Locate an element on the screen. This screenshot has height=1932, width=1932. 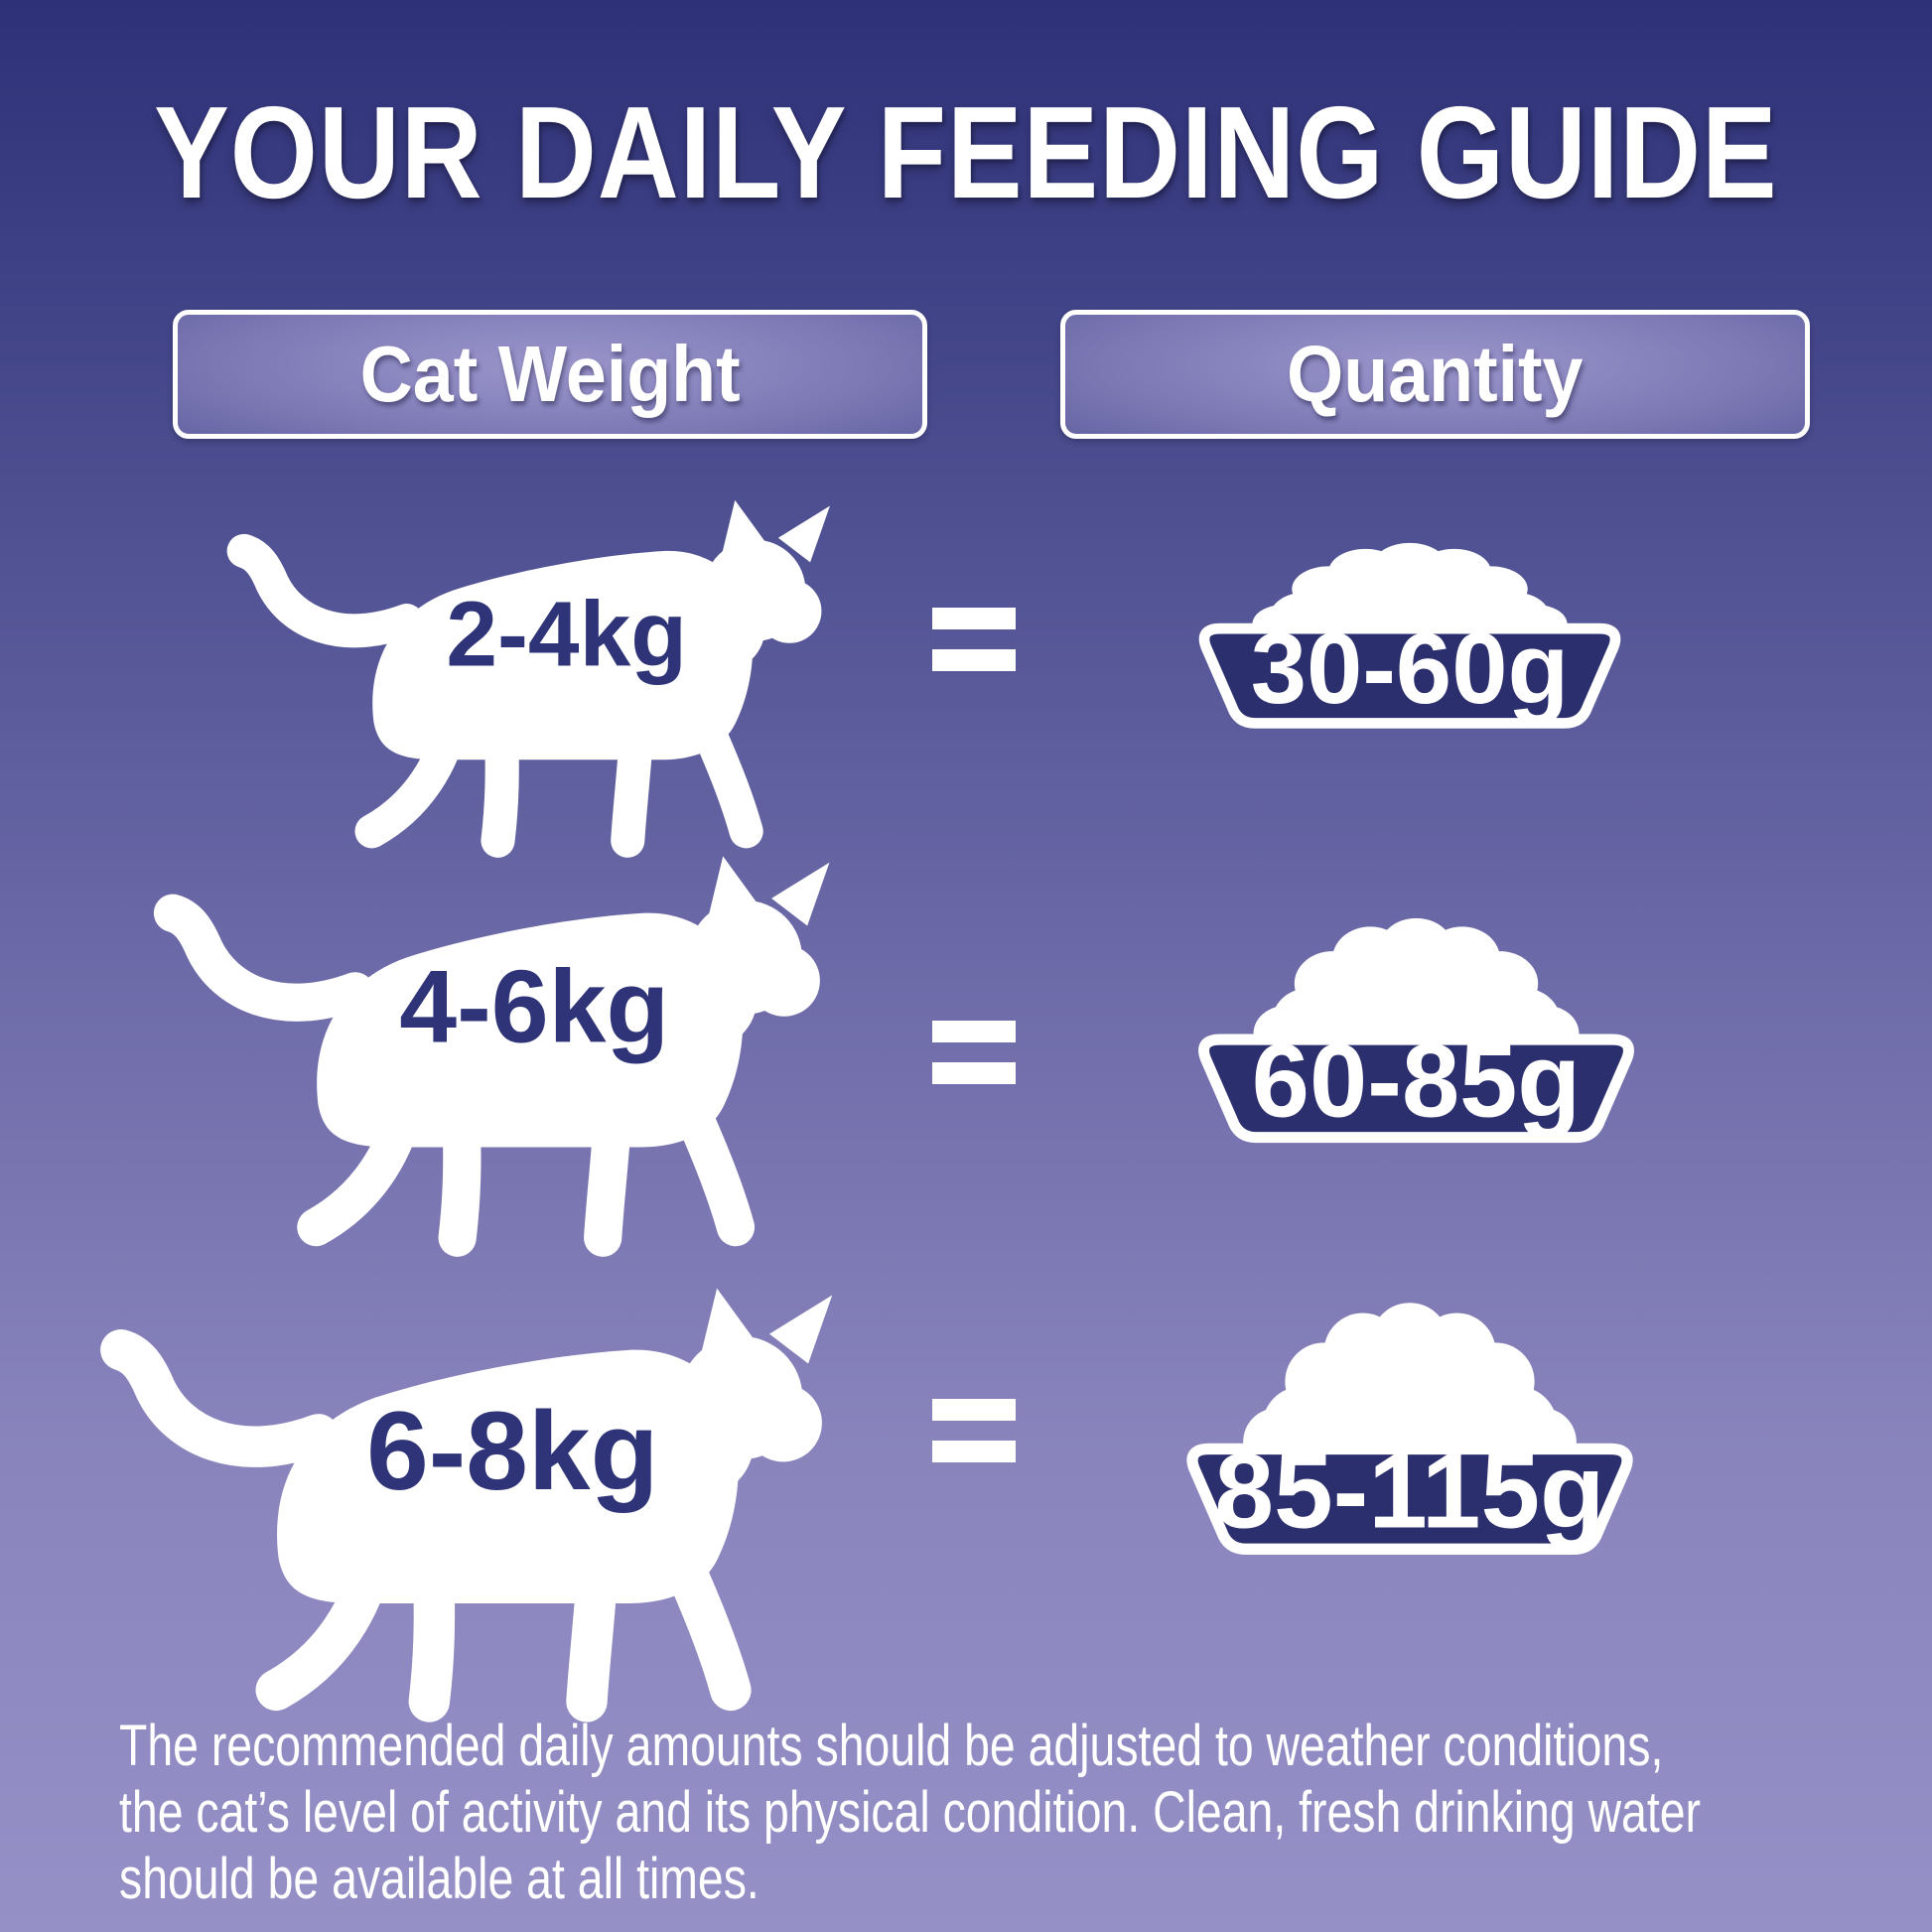
column-header-cat-weight: Cat Weight is located at coordinates (550, 375).